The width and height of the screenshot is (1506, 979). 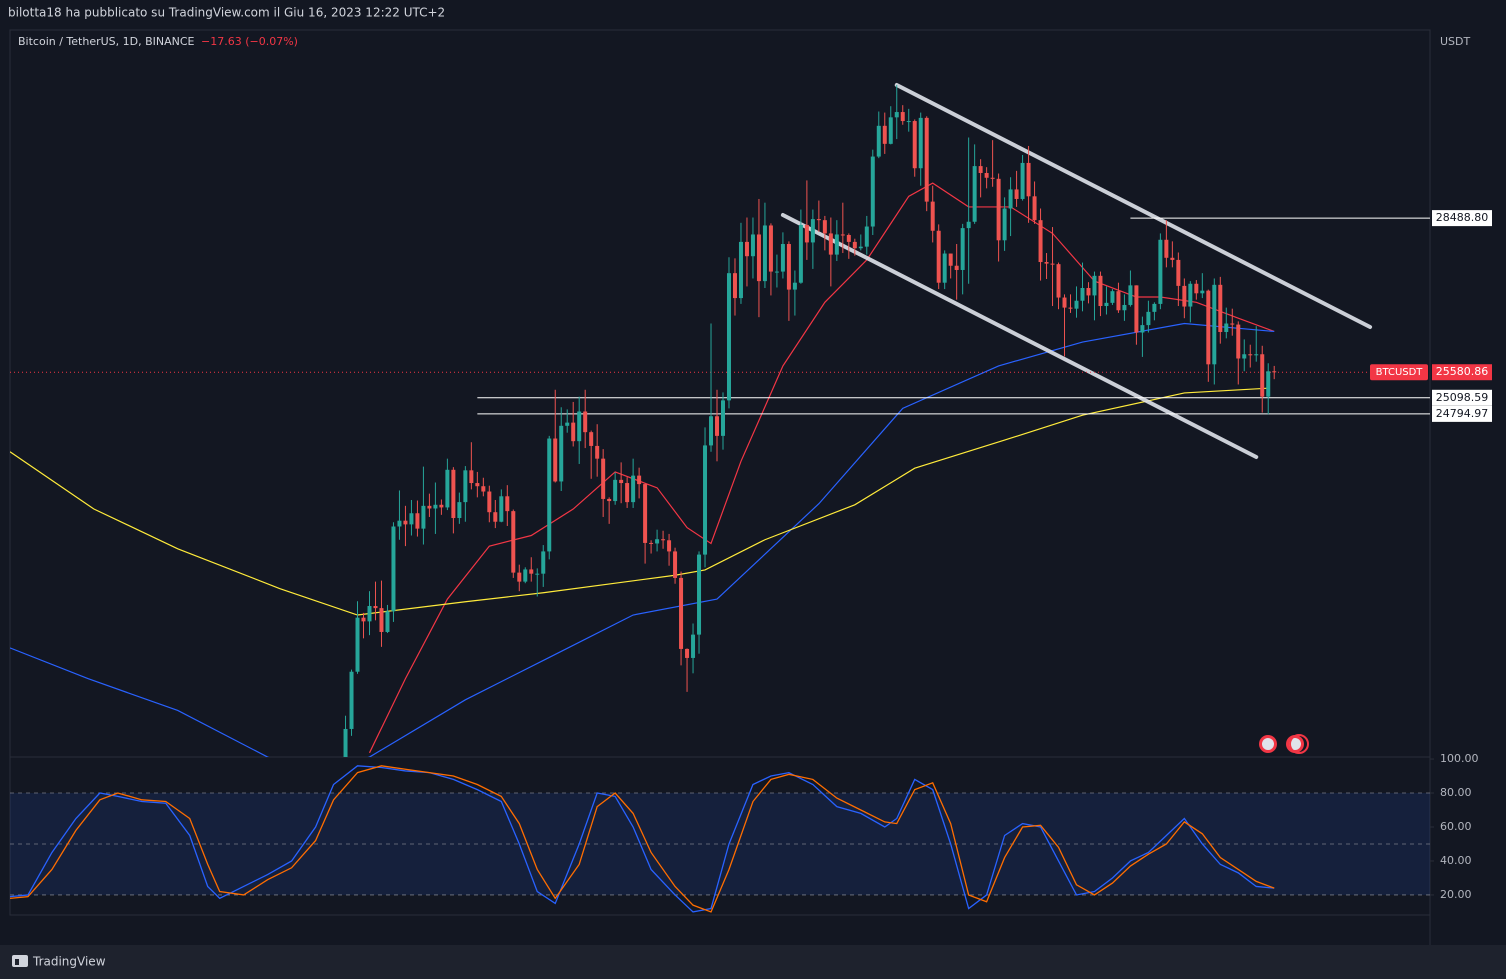 I want to click on stoch-line, so click(x=642, y=839).